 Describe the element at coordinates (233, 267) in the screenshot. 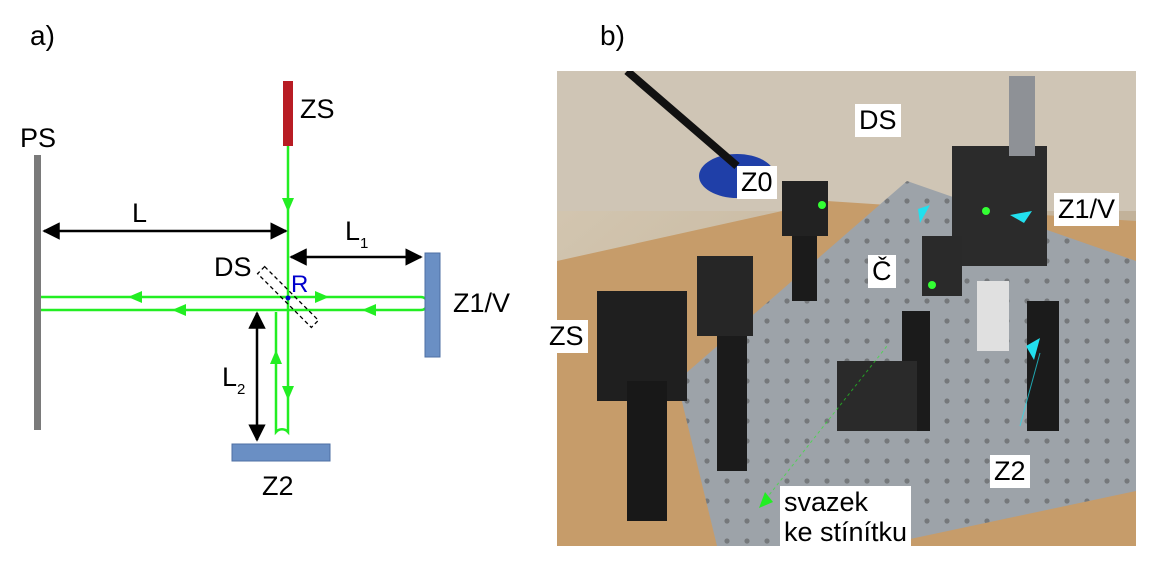

I see `label-ds: DS` at that location.